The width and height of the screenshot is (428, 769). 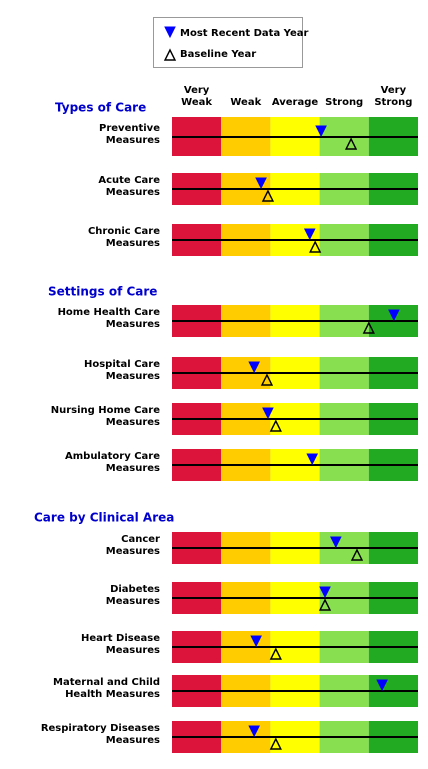 I want to click on row-label: Respiratory Diseases, so click(x=100, y=728).